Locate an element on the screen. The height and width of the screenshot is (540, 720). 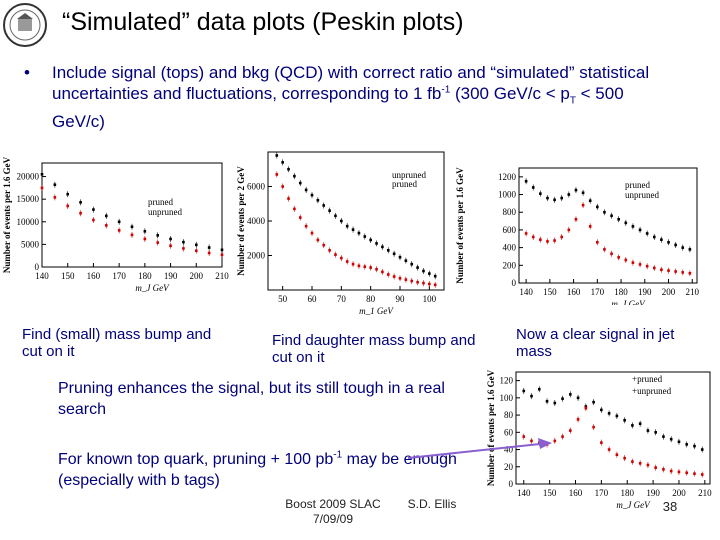
x-tick-label: 180 is located at coordinates (145, 276).